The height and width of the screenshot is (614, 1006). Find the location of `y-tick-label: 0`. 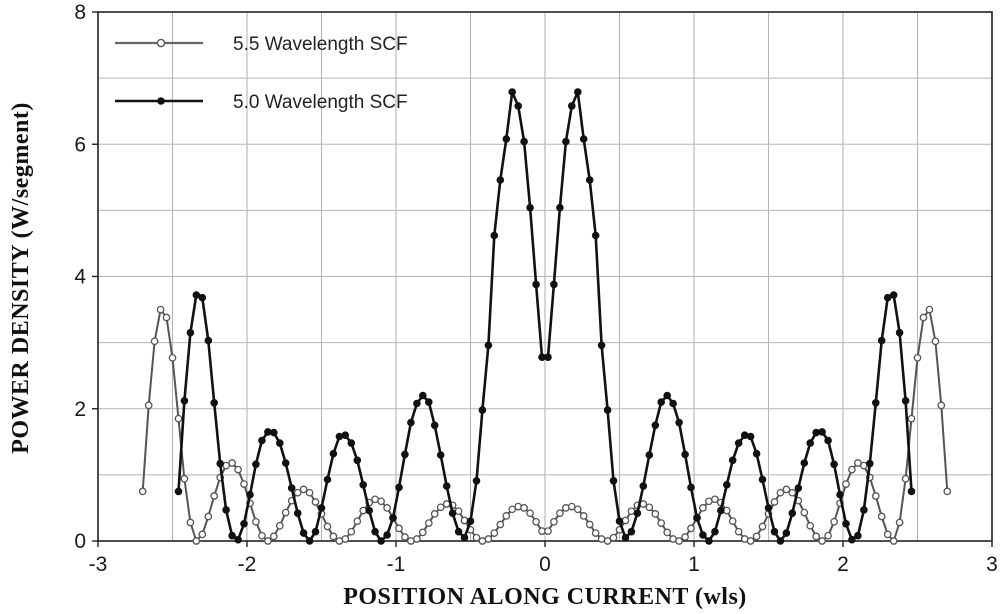

y-tick-label: 0 is located at coordinates (80, 541).